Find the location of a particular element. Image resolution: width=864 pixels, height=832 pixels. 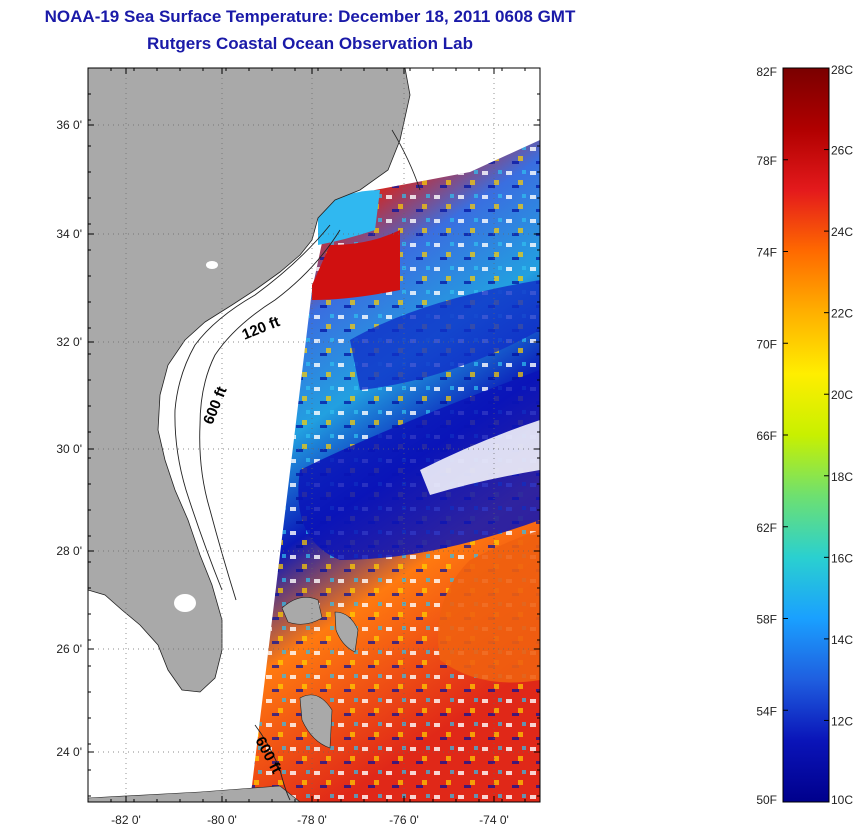

lake-okeechobee is located at coordinates (185, 603).